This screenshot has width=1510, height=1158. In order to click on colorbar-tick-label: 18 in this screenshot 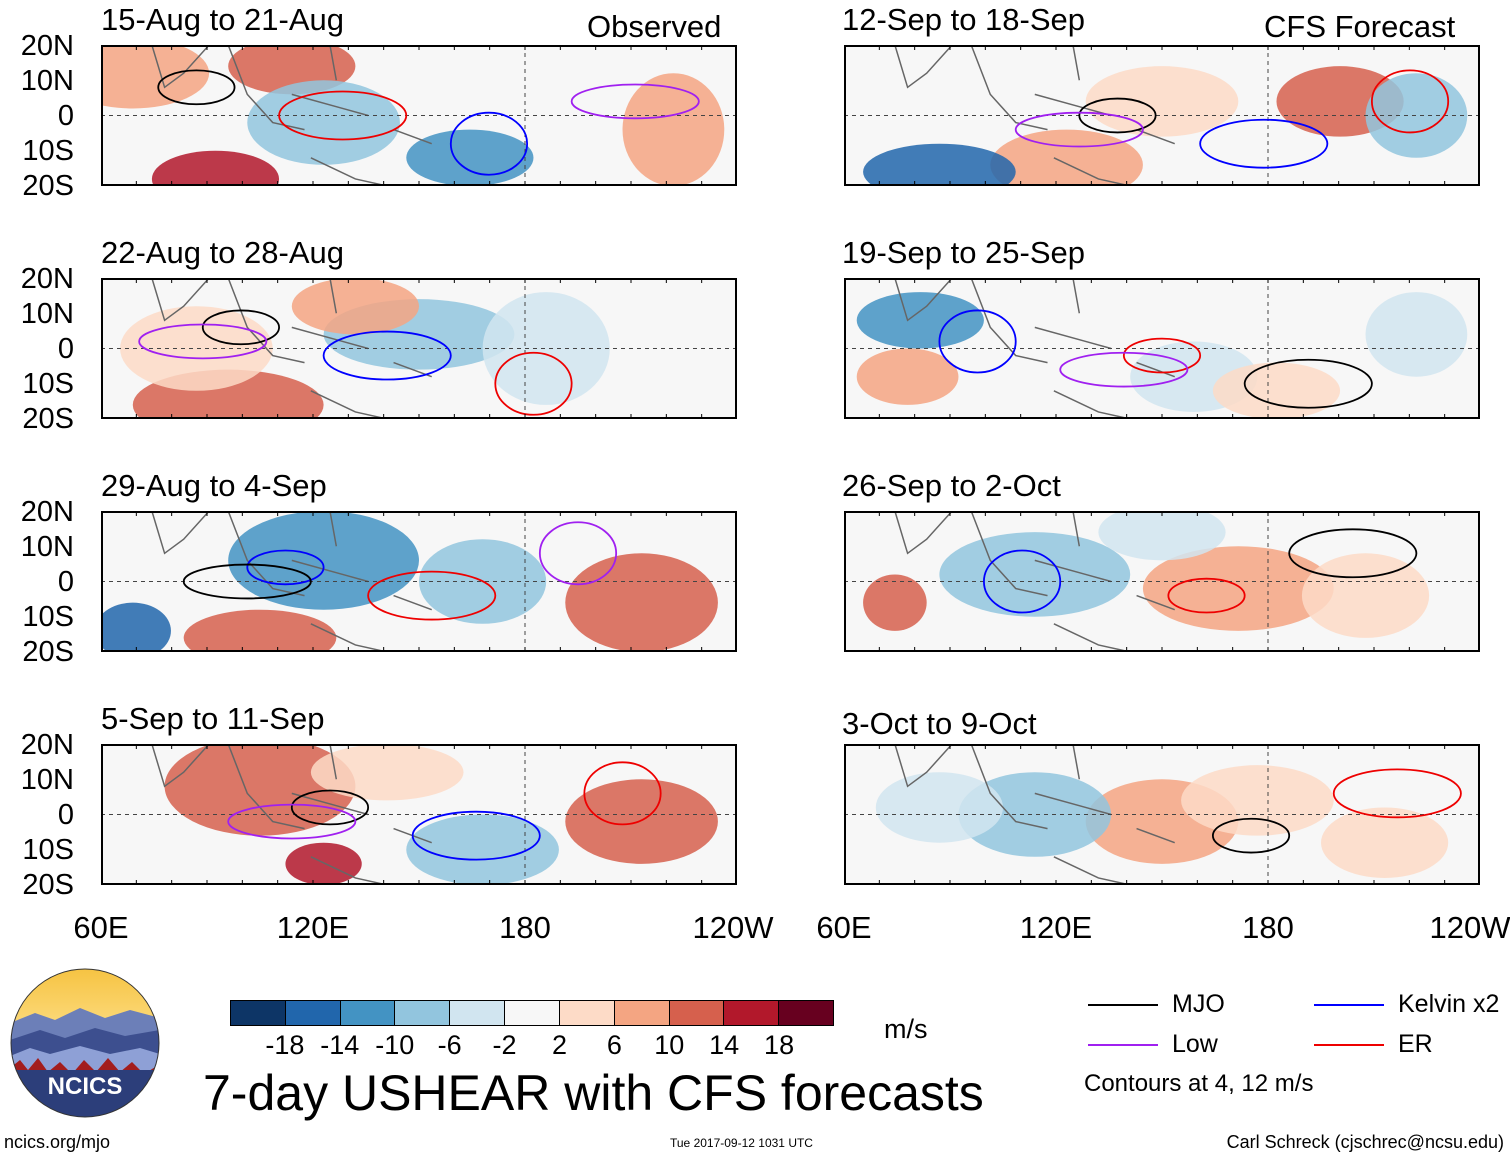, I will do `click(779, 1045)`.